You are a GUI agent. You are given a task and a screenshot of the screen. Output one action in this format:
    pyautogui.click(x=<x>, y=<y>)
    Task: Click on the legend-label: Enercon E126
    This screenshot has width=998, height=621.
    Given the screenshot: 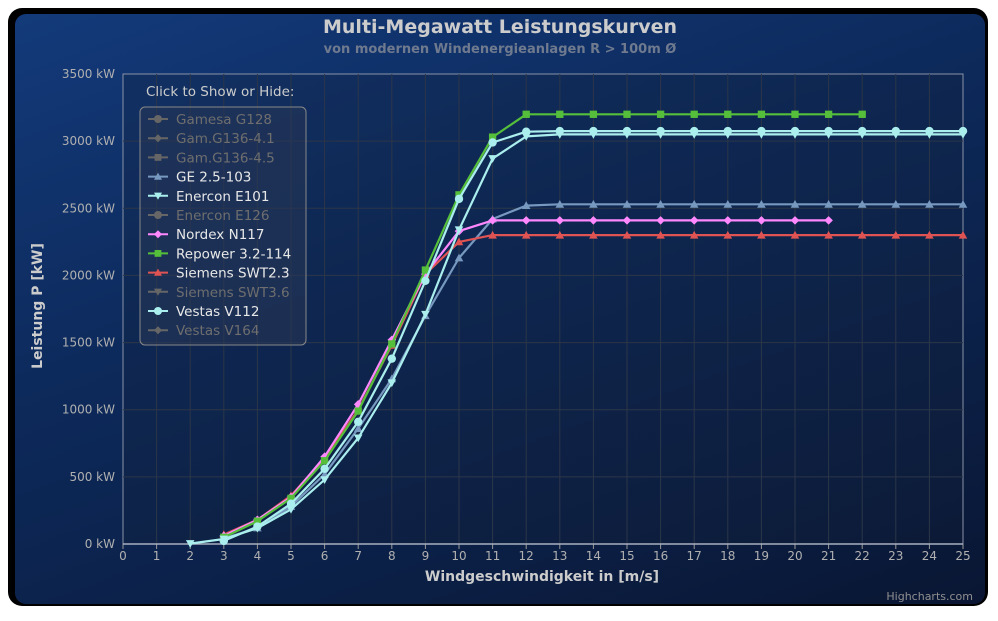 What is the action you would take?
    pyautogui.click(x=222, y=216)
    